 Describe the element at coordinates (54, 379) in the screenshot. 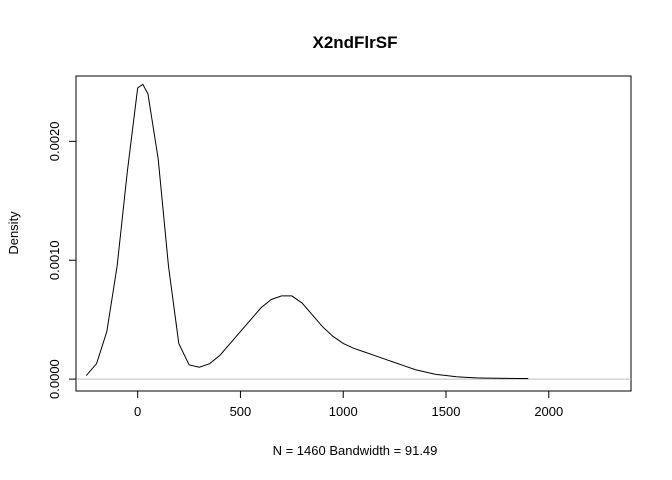

I see `y-tick-label: 0.0000` at that location.